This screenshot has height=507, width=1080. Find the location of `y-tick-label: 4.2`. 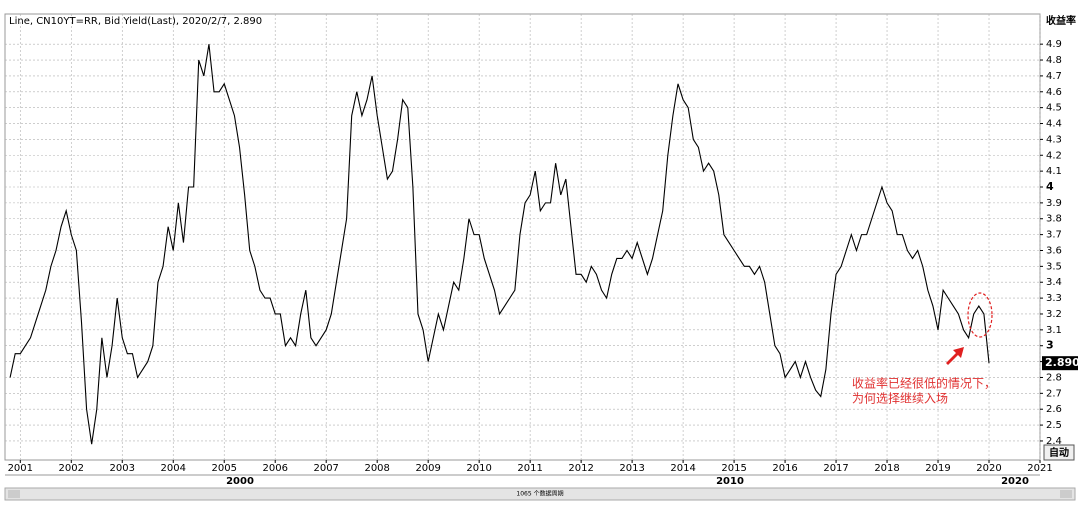

y-tick-label: 4.2 is located at coordinates (1054, 155).